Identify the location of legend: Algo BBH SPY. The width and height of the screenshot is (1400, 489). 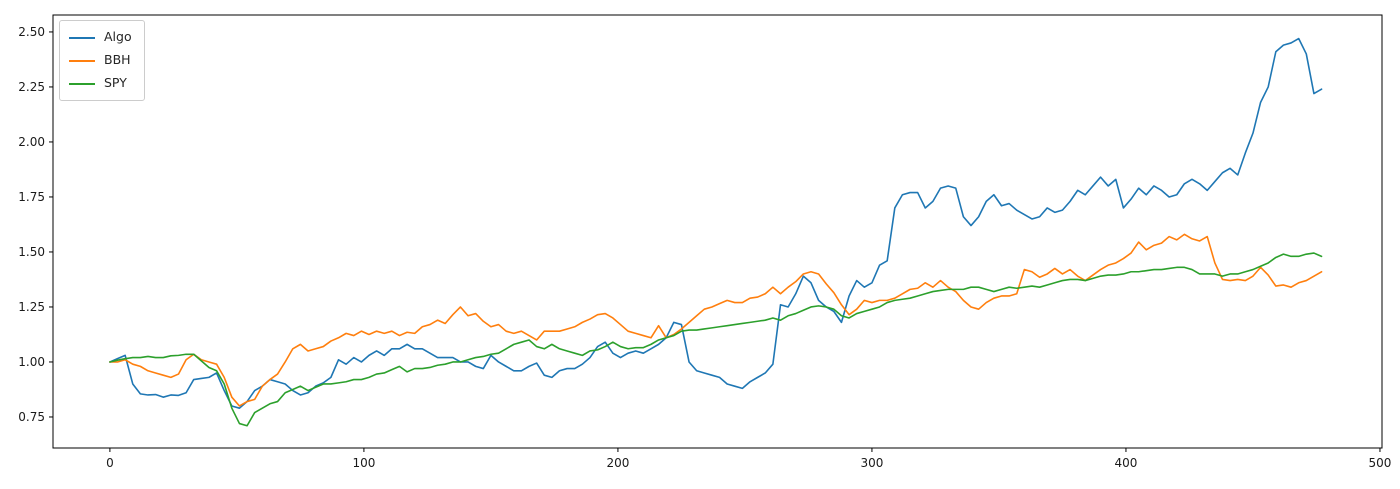
(102, 60).